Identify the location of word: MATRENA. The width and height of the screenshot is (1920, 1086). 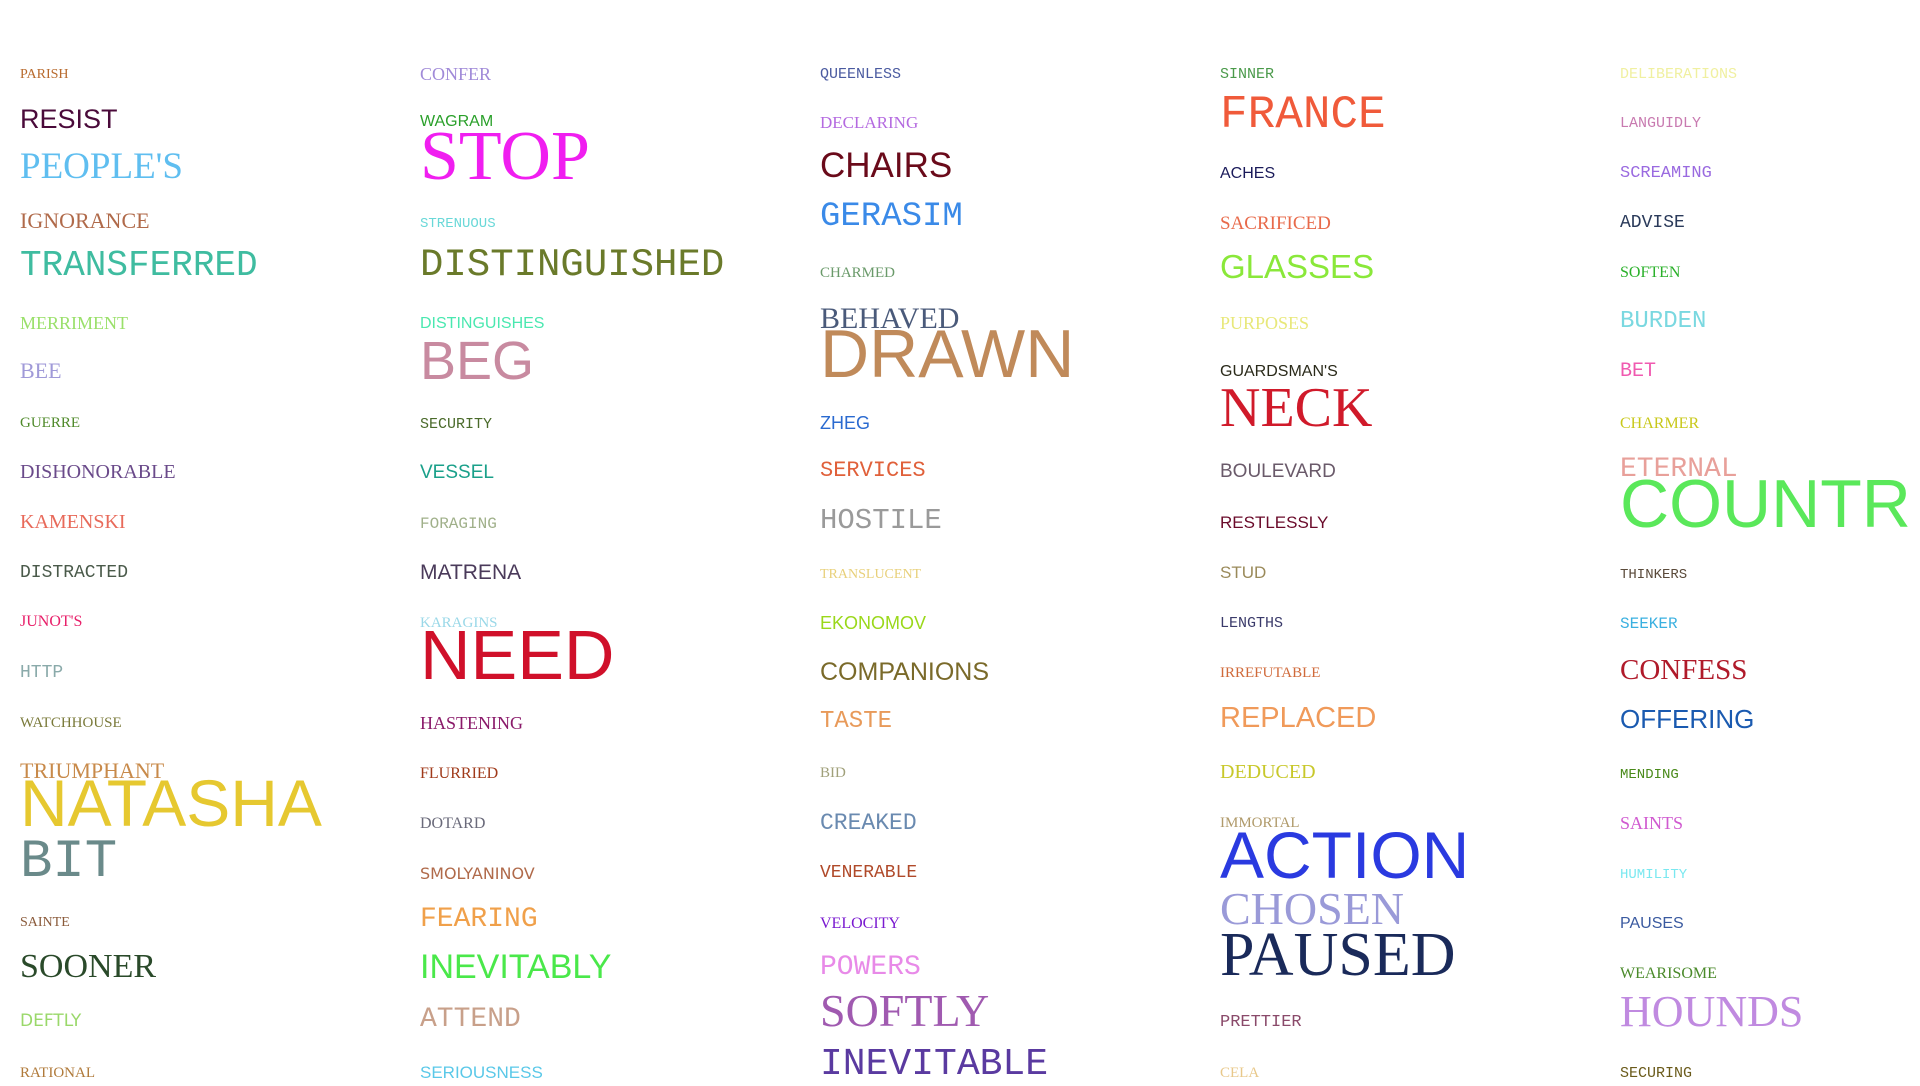
(471, 572).